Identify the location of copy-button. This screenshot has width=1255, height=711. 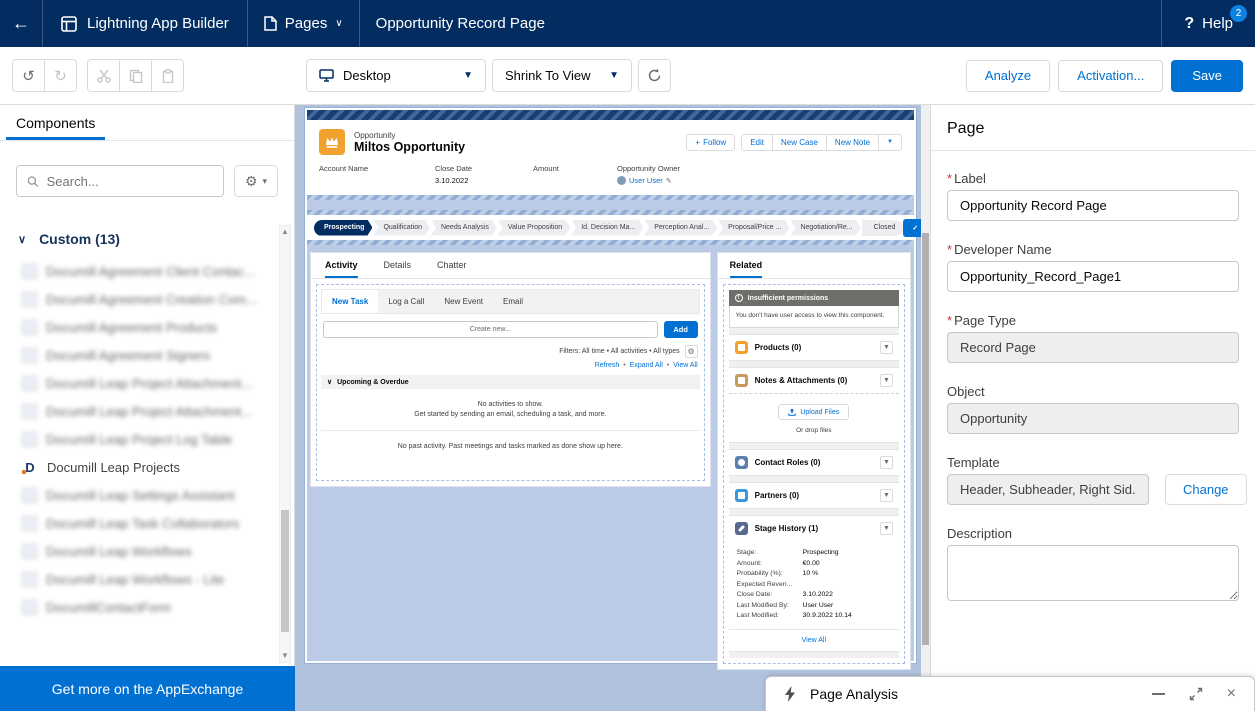
(135, 75).